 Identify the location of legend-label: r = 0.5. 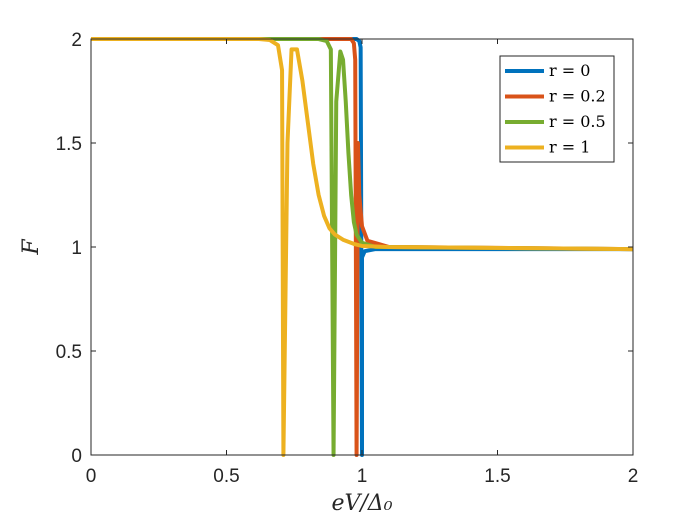
(577, 121).